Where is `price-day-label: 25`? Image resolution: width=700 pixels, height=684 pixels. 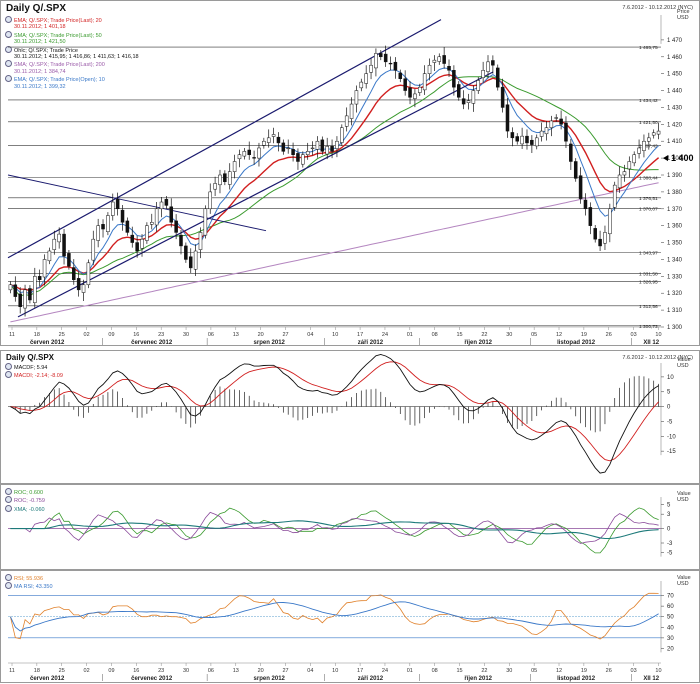 price-day-label: 25 is located at coordinates (62, 335).